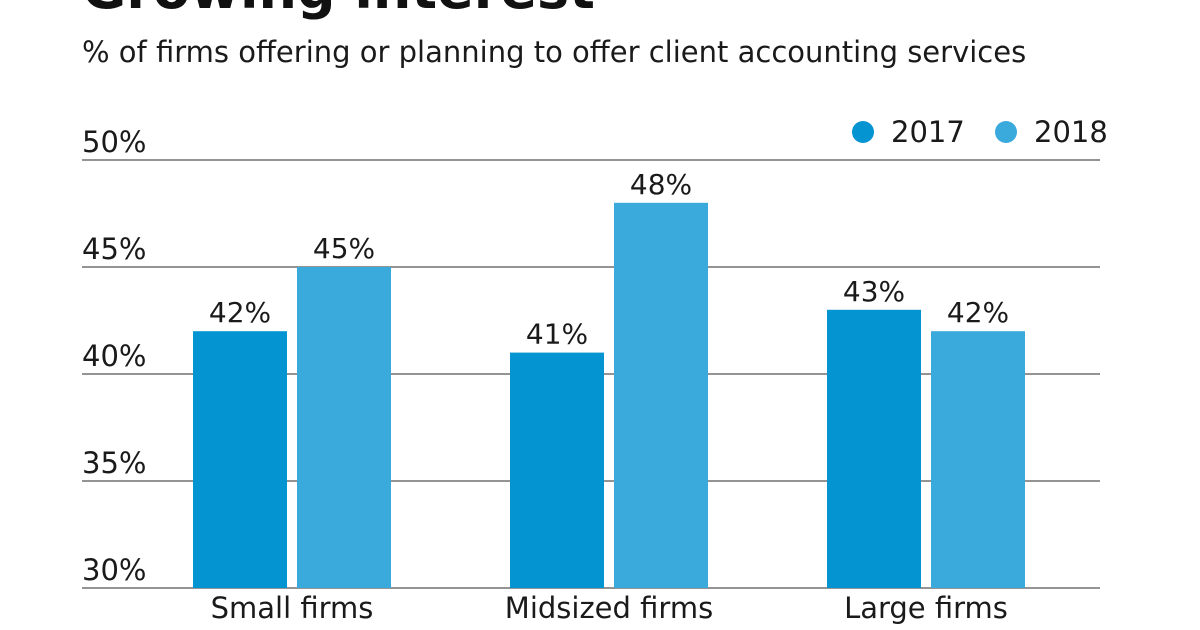 The width and height of the screenshot is (1200, 630). Describe the element at coordinates (114, 356) in the screenshot. I see `y-tick-label: 40%` at that location.